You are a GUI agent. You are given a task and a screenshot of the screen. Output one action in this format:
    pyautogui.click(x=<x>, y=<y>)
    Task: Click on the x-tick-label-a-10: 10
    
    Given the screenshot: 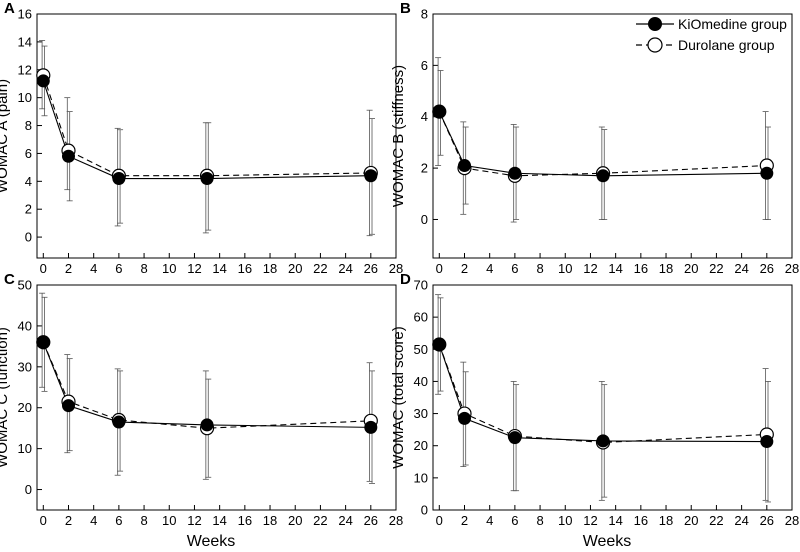 What is the action you would take?
    pyautogui.click(x=169, y=268)
    